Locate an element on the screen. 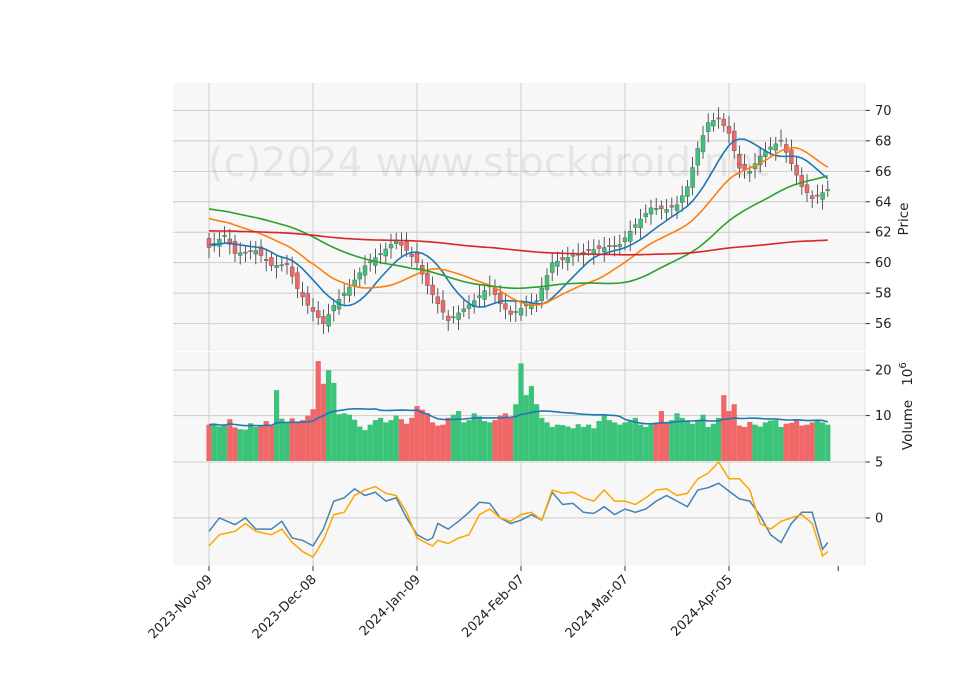  x-tick-label: 2024-Mar-07 is located at coordinates (597, 606).